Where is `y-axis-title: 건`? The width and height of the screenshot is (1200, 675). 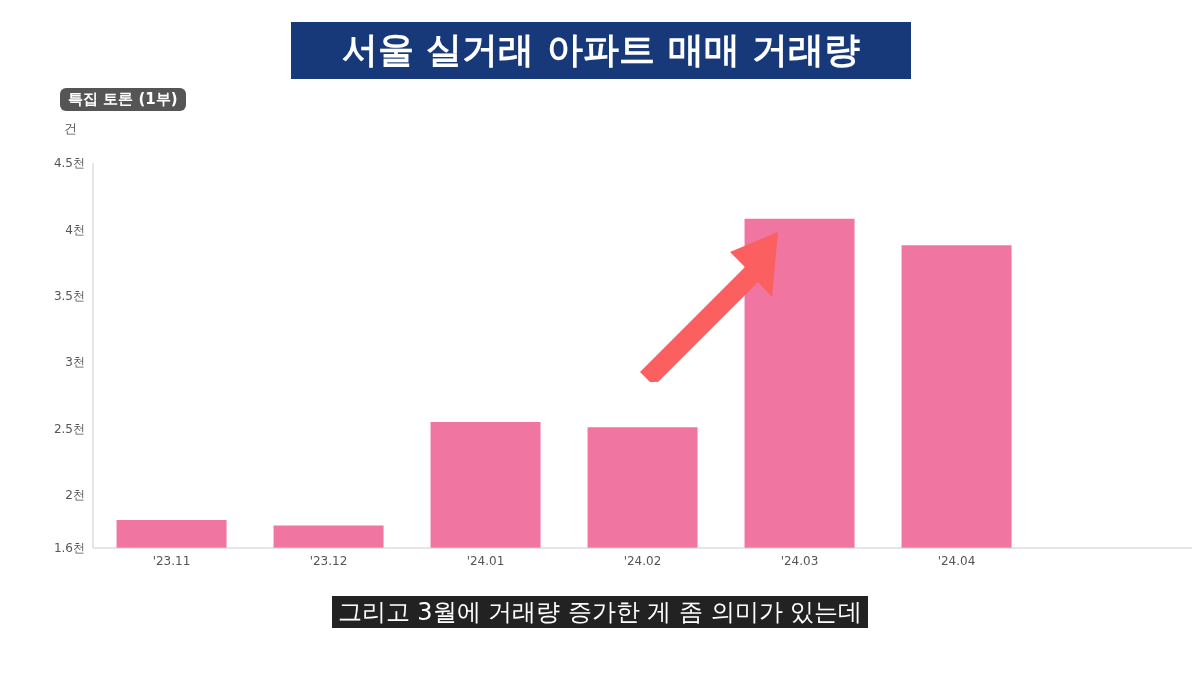
y-axis-title: 건 is located at coordinates (70, 129).